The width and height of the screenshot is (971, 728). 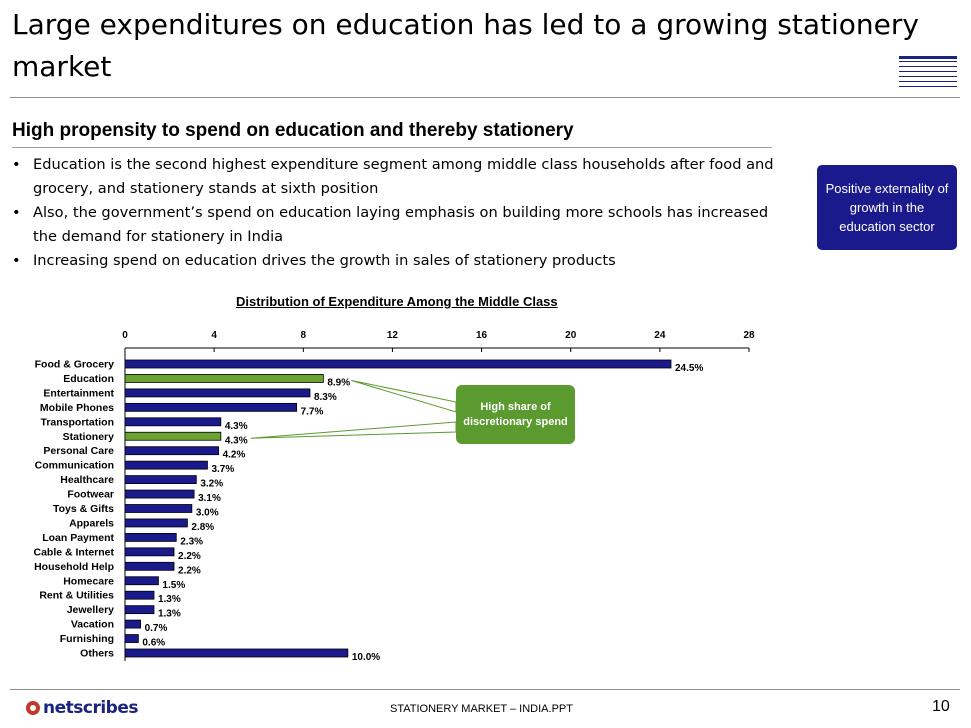 I want to click on header-divider, so click(x=485, y=97).